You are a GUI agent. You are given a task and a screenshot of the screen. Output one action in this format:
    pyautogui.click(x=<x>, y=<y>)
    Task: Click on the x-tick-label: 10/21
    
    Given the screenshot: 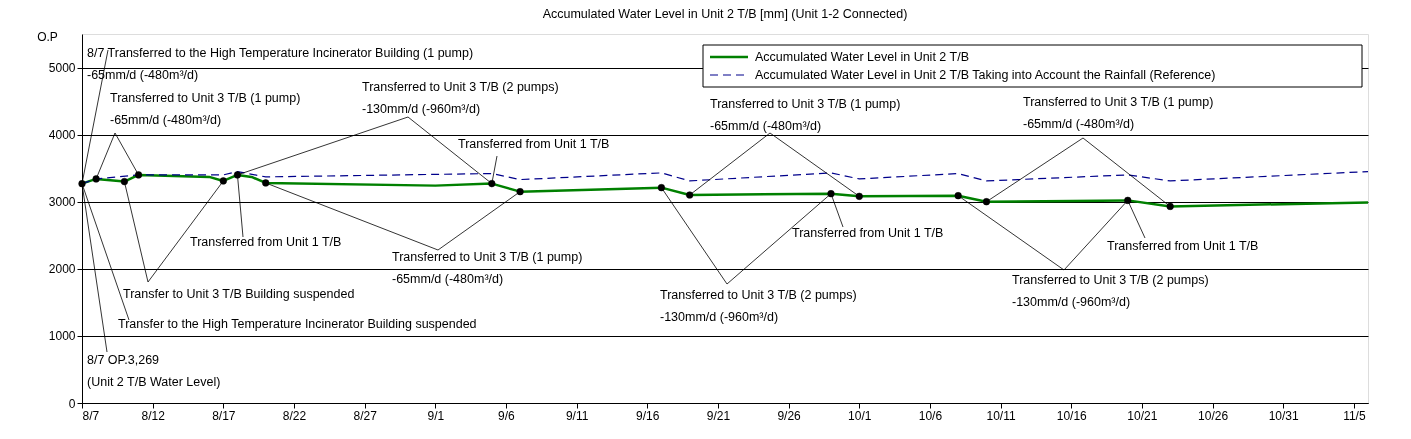 What is the action you would take?
    pyautogui.click(x=1142, y=415)
    